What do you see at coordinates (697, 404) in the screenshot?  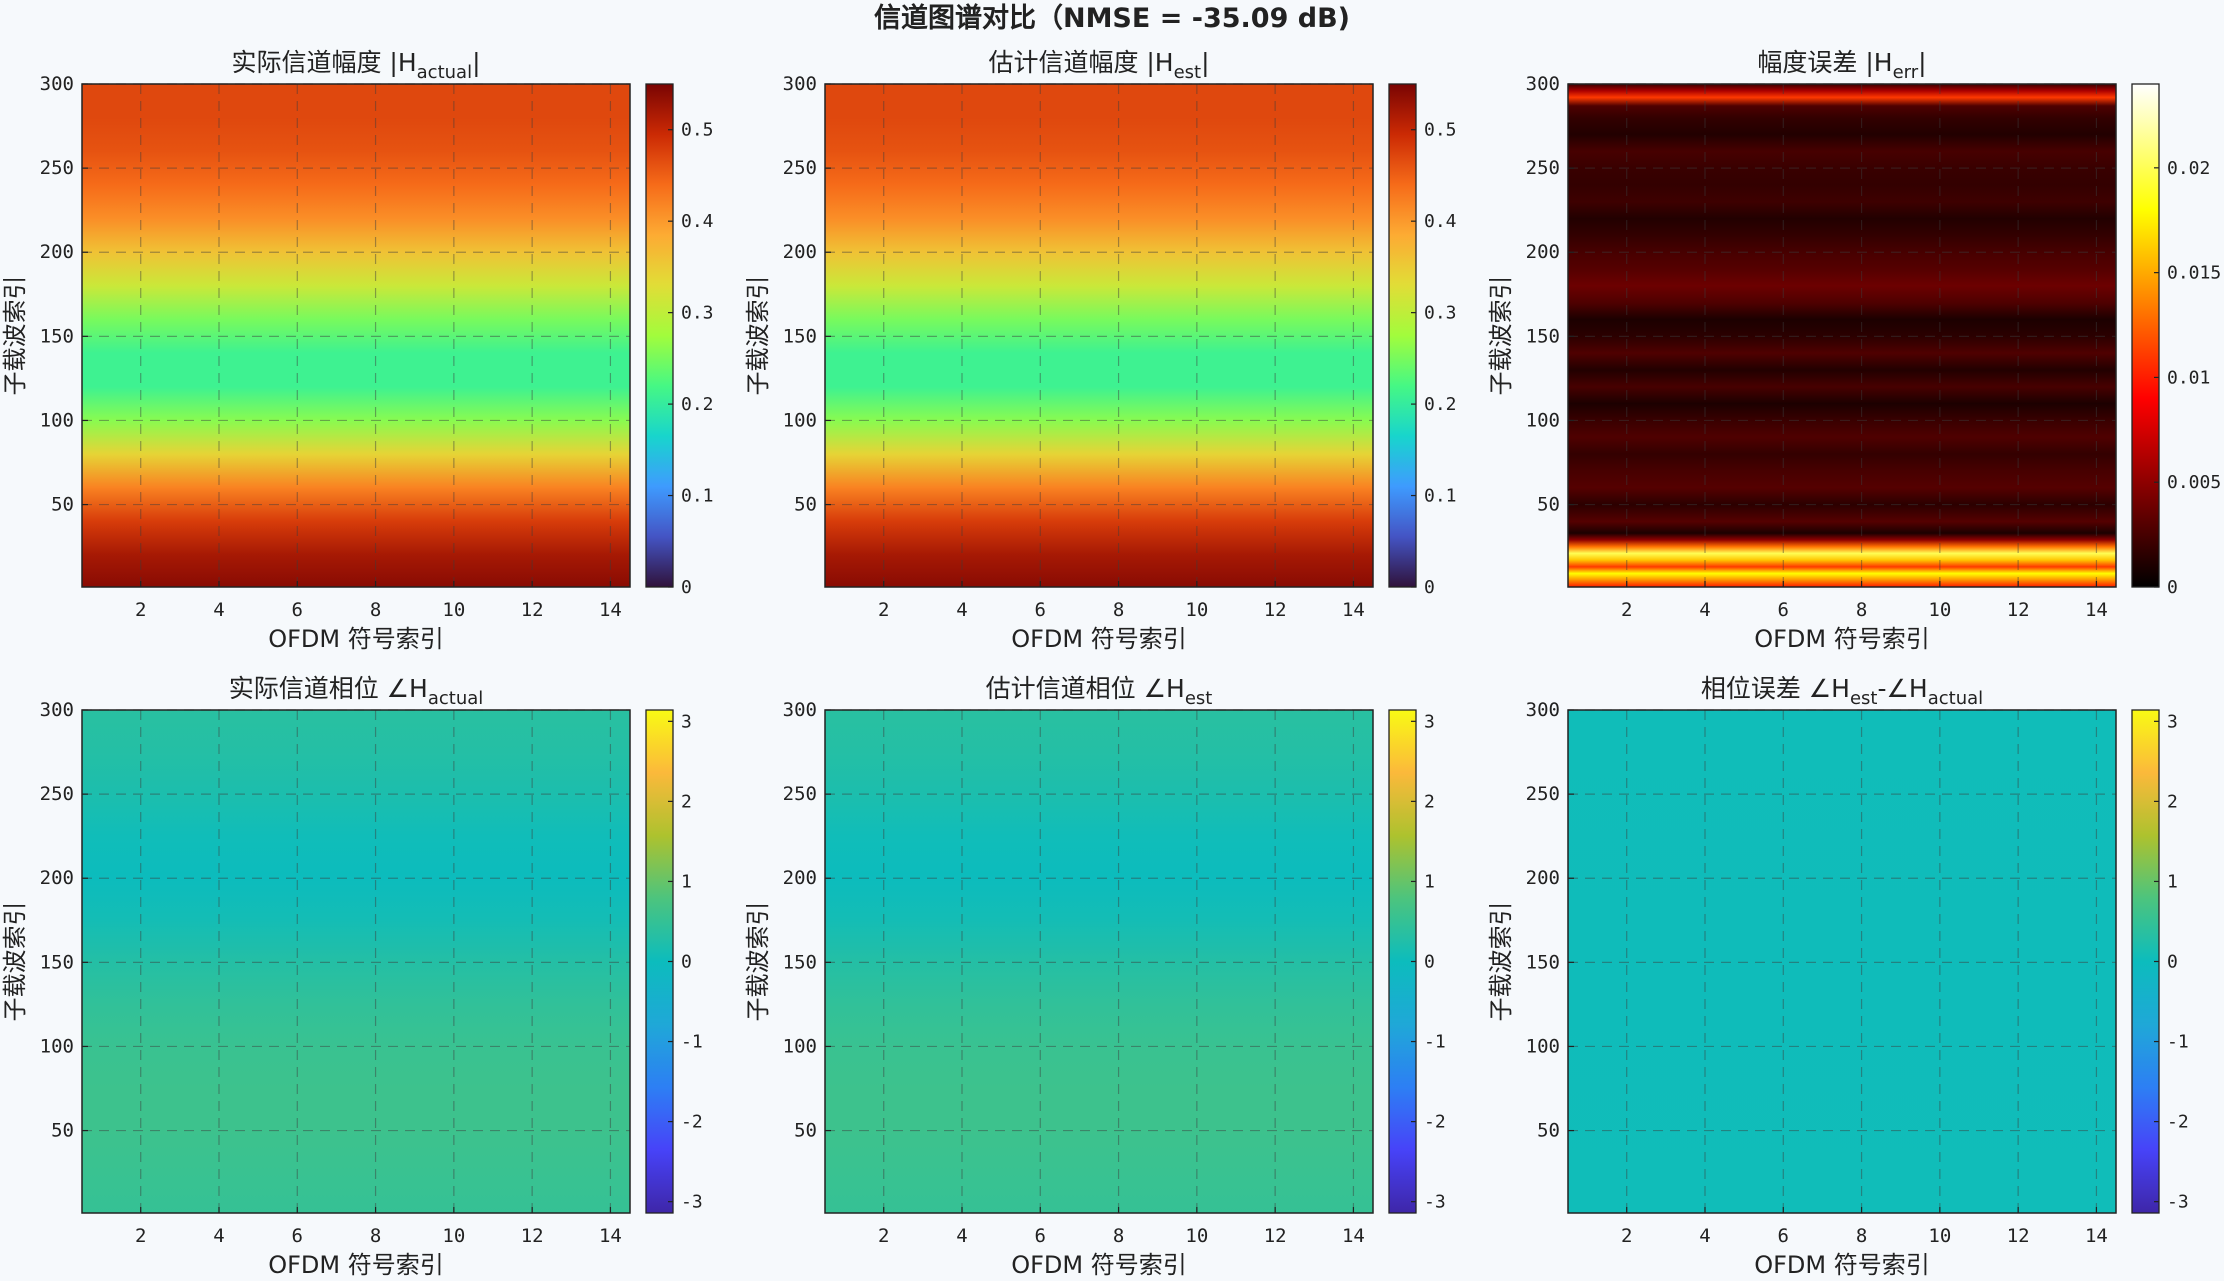 I see `colorbar-tick-label: 0.2` at bounding box center [697, 404].